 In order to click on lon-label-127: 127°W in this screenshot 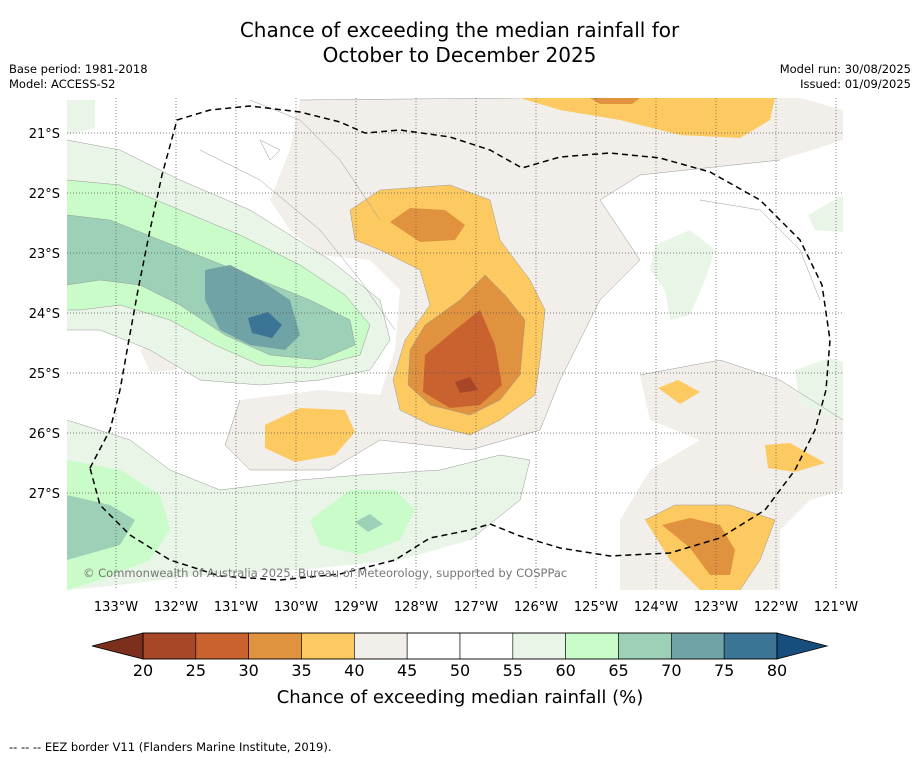, I will do `click(476, 607)`.